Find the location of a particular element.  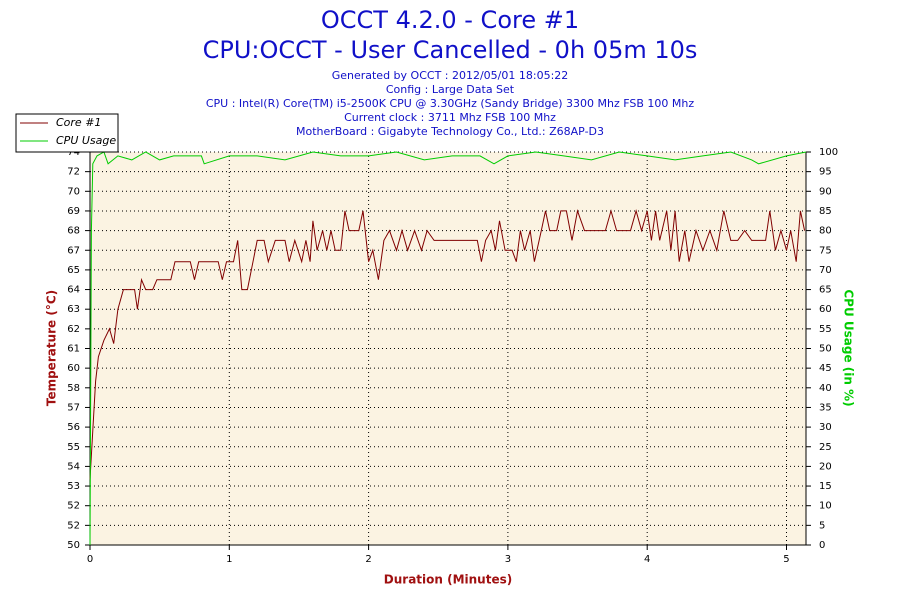

y2-tick-label: 60 is located at coordinates (825, 309).